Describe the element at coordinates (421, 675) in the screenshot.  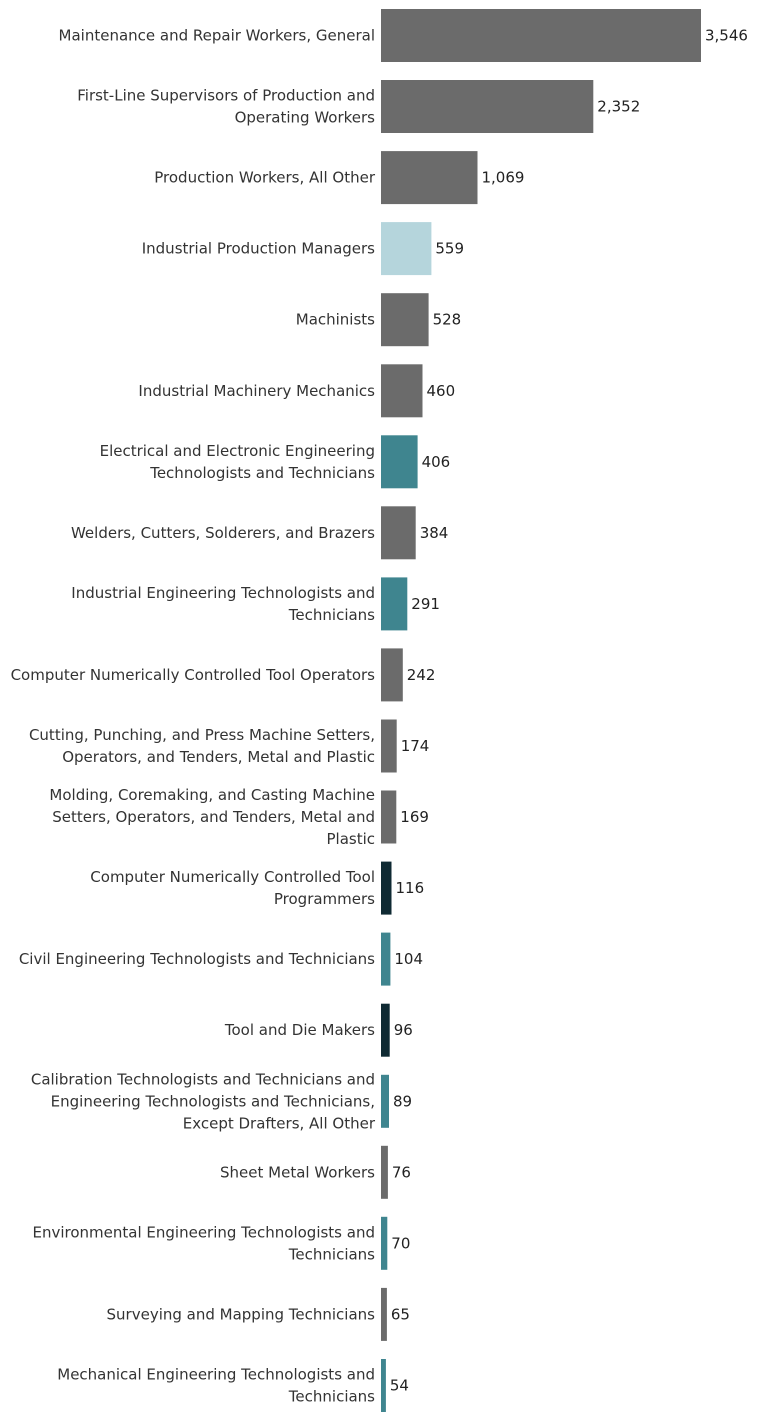
I see `value-label: 242` at that location.